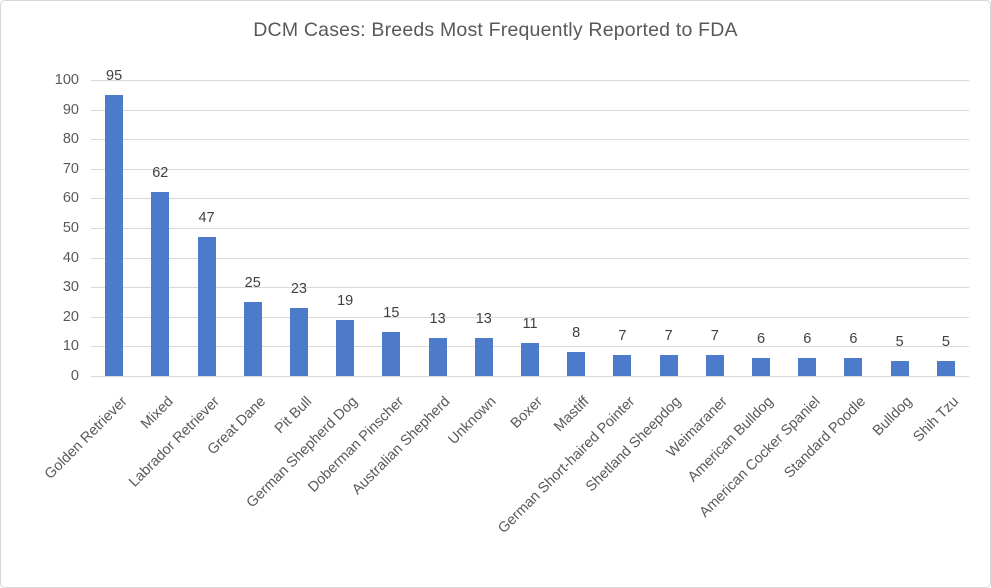 This screenshot has height=588, width=991. What do you see at coordinates (74, 376) in the screenshot?
I see `y-axis-tick-label: 0` at bounding box center [74, 376].